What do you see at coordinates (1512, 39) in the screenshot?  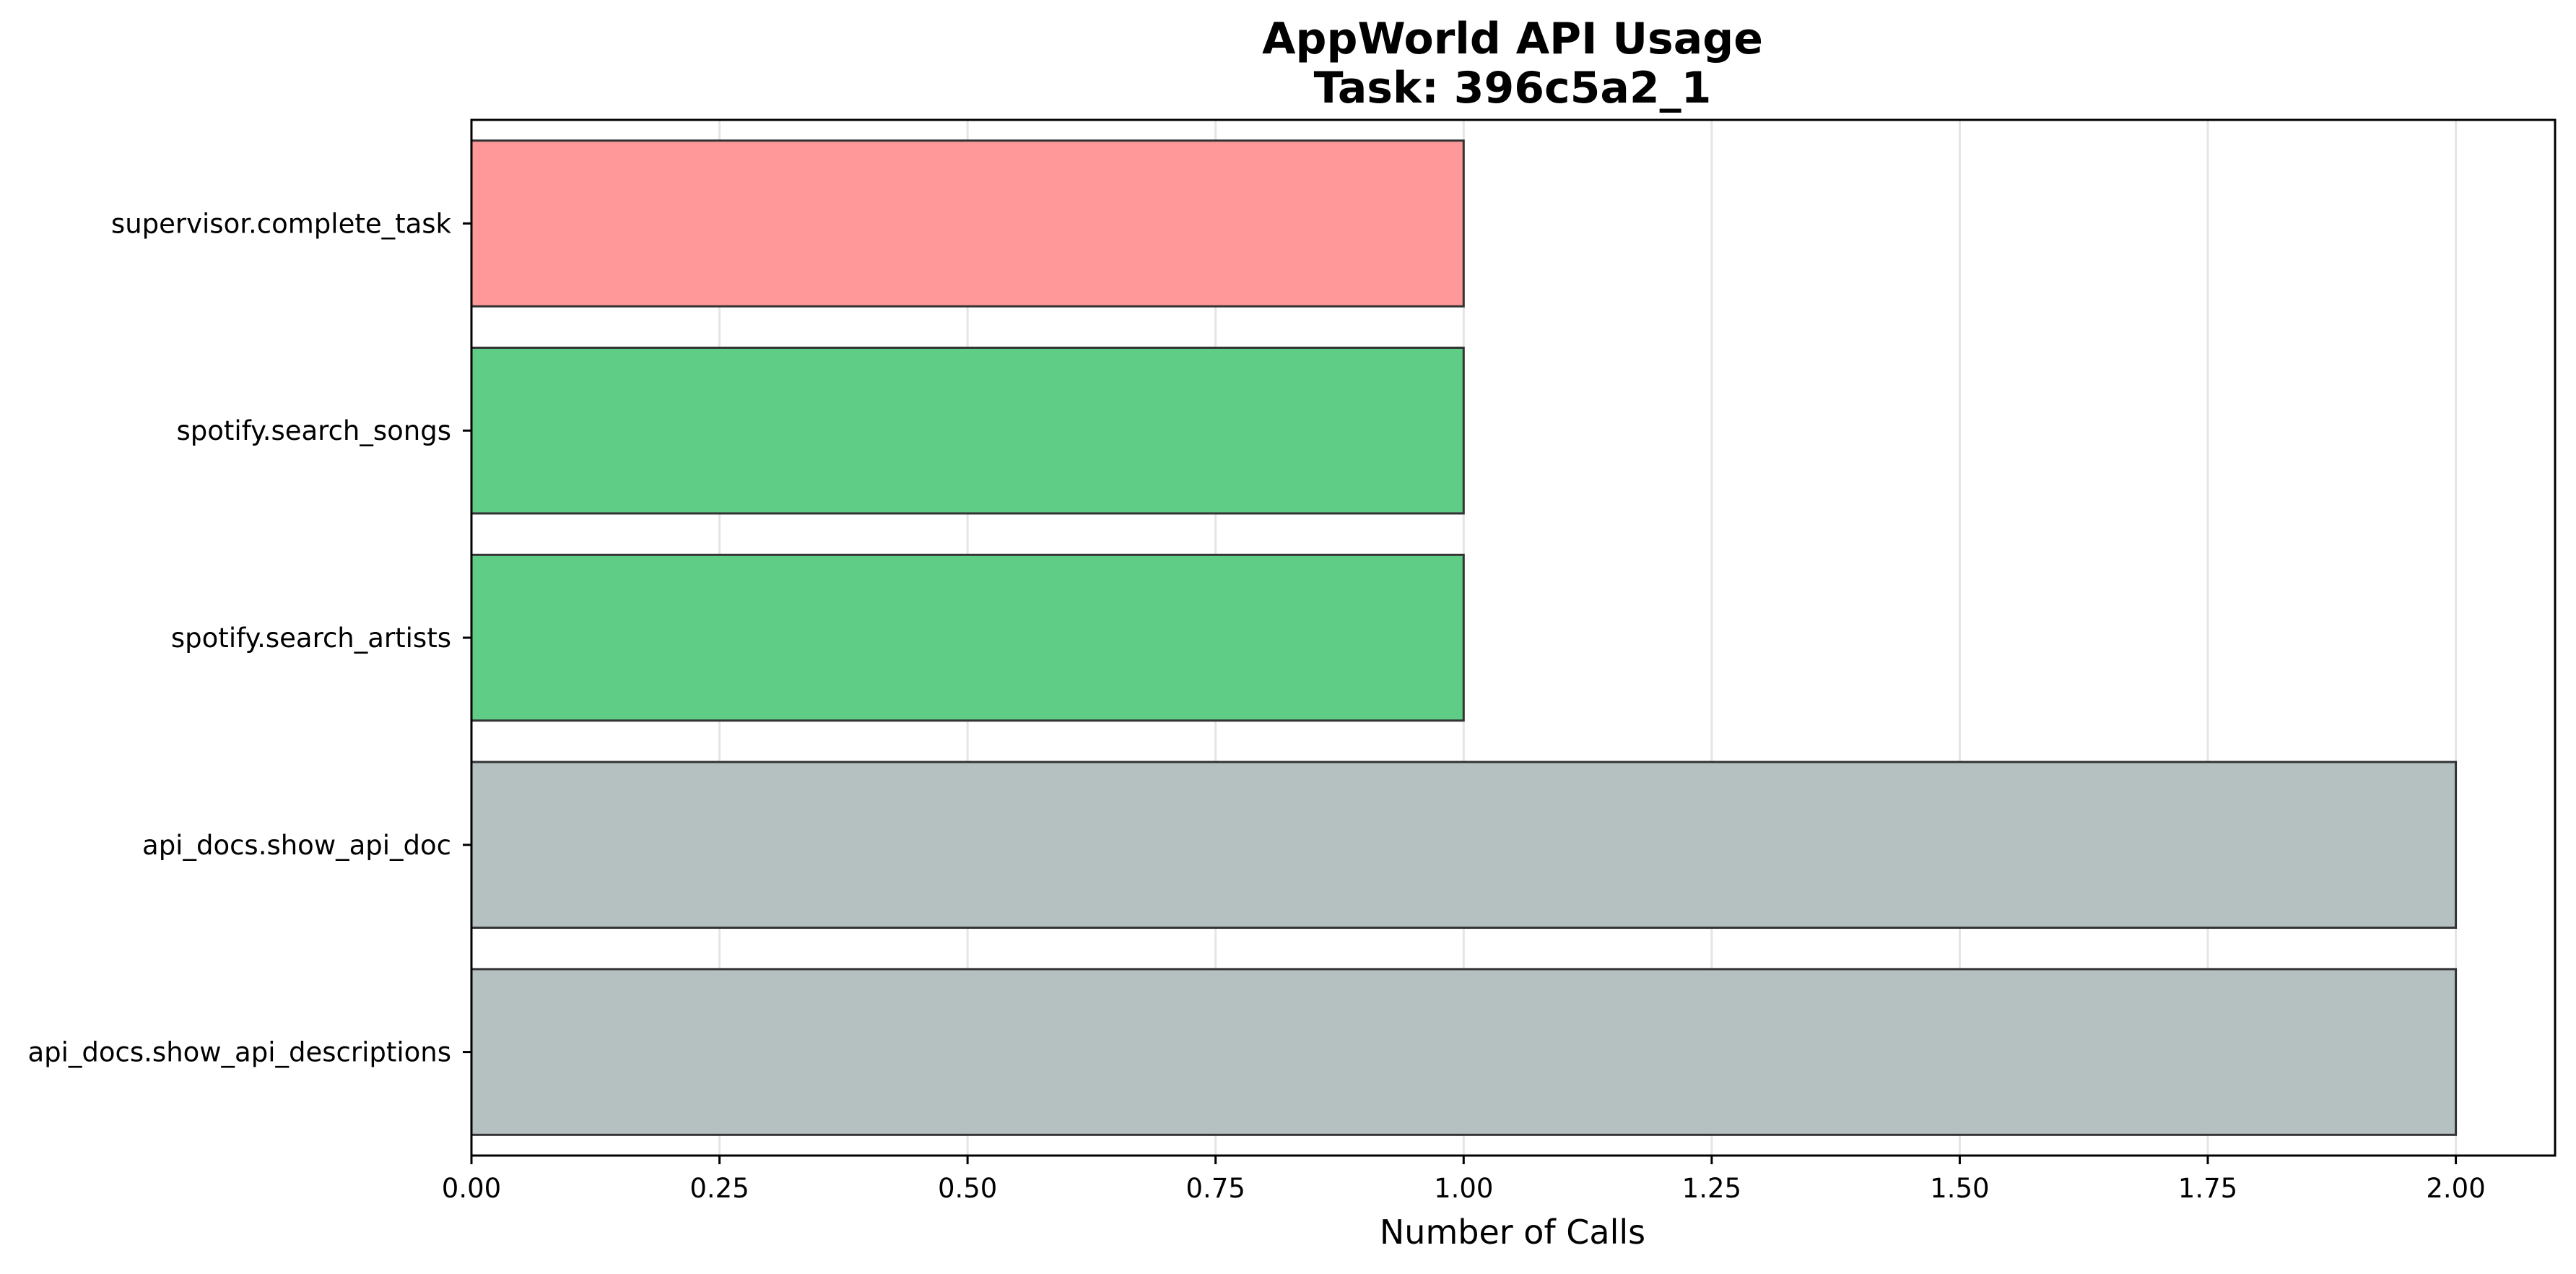 I see `chart-title: AppWorld API Usage` at bounding box center [1512, 39].